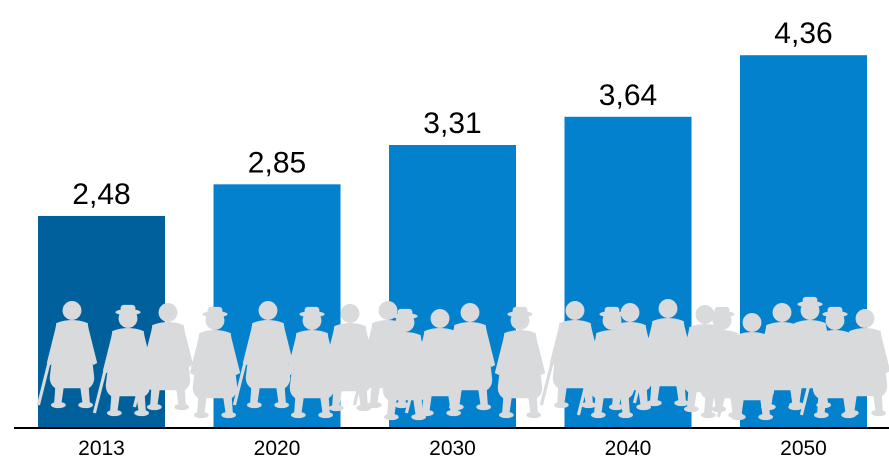 The width and height of the screenshot is (889, 466). Describe the element at coordinates (803, 33) in the screenshot. I see `value-label-2050: 4,36` at that location.